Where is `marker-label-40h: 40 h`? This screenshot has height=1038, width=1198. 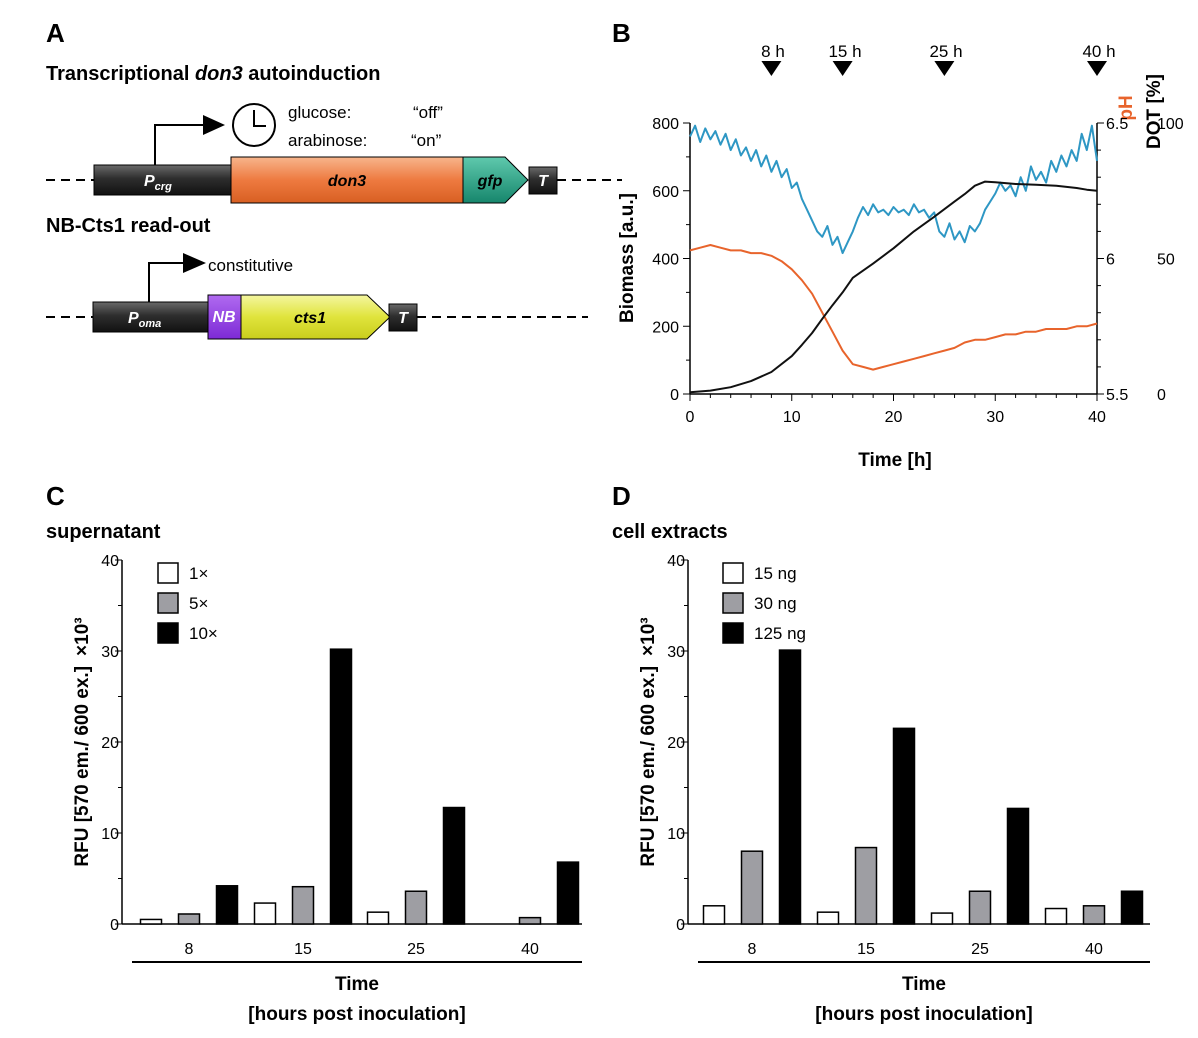 marker-label-40h: 40 h is located at coordinates (1098, 51).